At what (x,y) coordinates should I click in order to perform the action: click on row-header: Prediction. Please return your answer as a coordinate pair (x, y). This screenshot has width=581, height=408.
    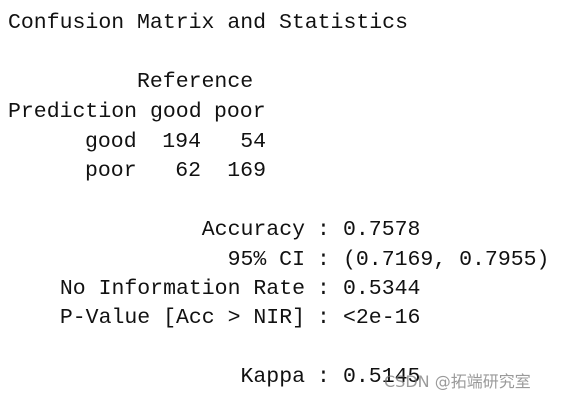
    Looking at the image, I should click on (73, 112).